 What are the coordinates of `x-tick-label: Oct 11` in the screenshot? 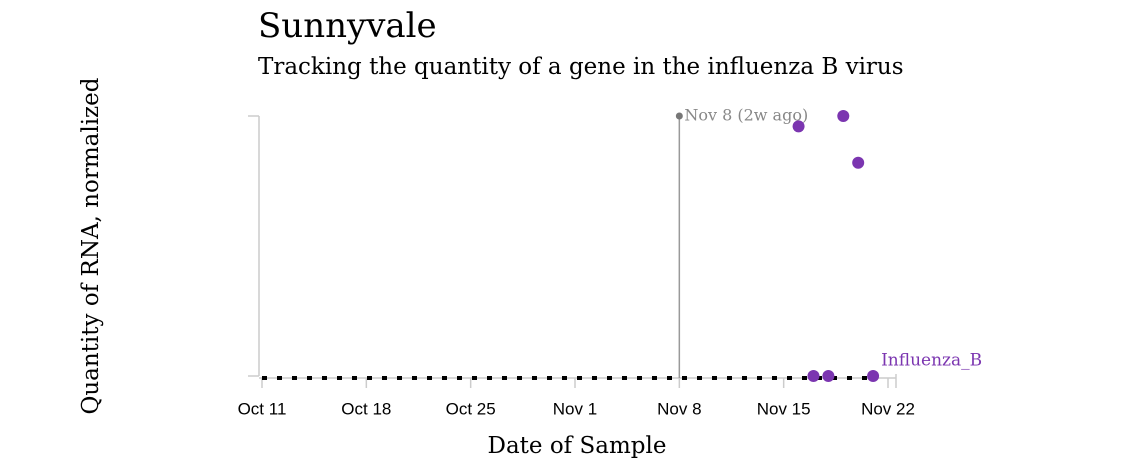 It's located at (262, 408).